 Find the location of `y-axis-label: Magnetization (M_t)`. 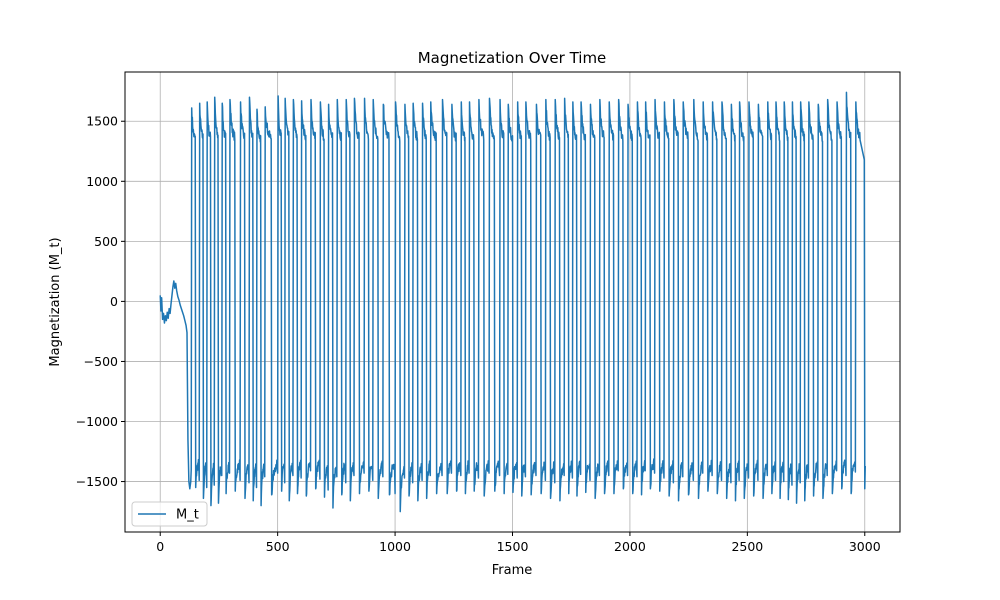

y-axis-label: Magnetization (M_t) is located at coordinates (55, 301).